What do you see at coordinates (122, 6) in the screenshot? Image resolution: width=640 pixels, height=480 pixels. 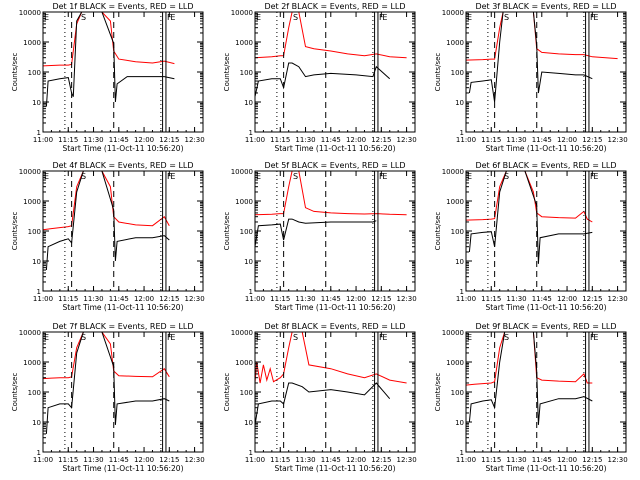 I see `panel-title: Det 1f BLACK = Events, RED = LLD` at bounding box center [122, 6].